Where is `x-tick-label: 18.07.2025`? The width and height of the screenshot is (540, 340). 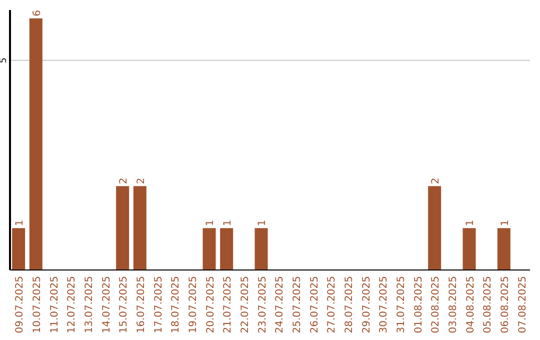 x-tick-label: 18.07.2025 is located at coordinates (176, 305).